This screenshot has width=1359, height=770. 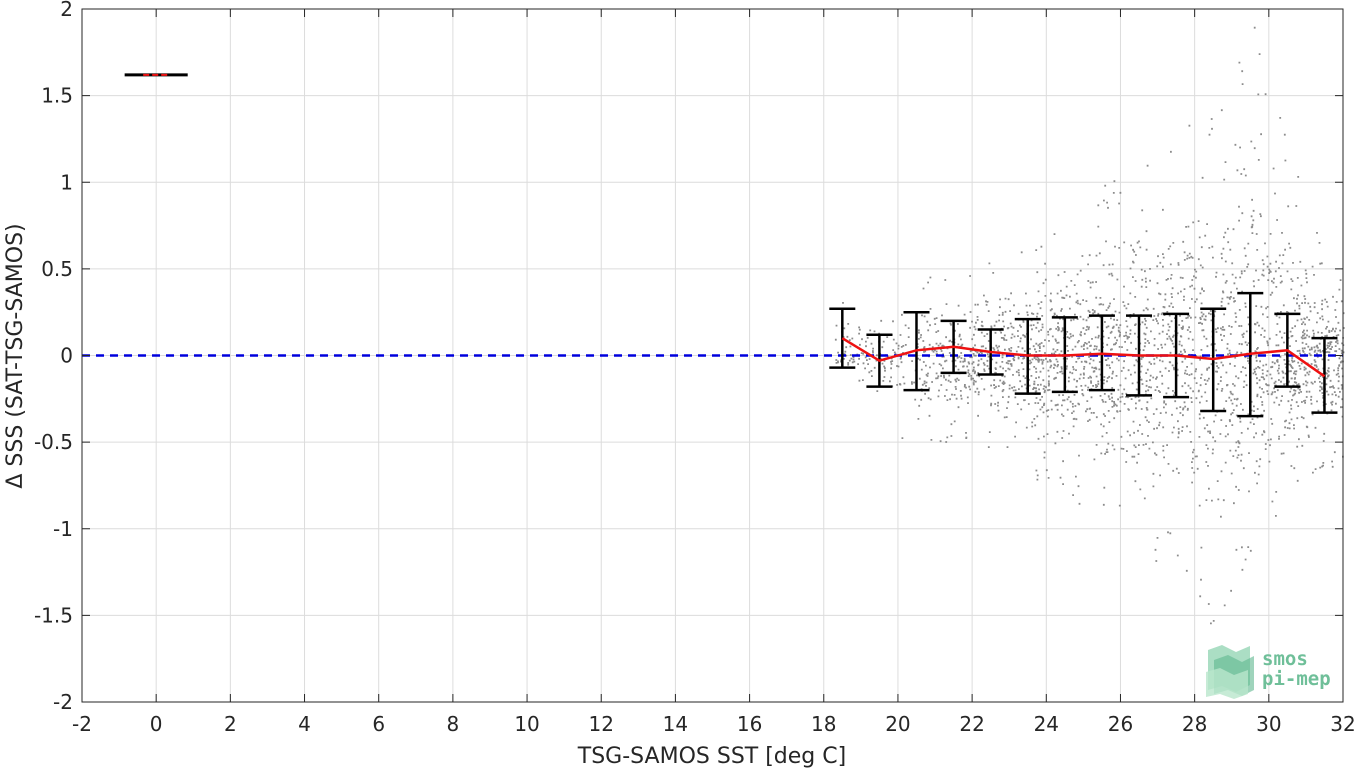 What do you see at coordinates (63, 702) in the screenshot?
I see `y-tick-label: -2` at bounding box center [63, 702].